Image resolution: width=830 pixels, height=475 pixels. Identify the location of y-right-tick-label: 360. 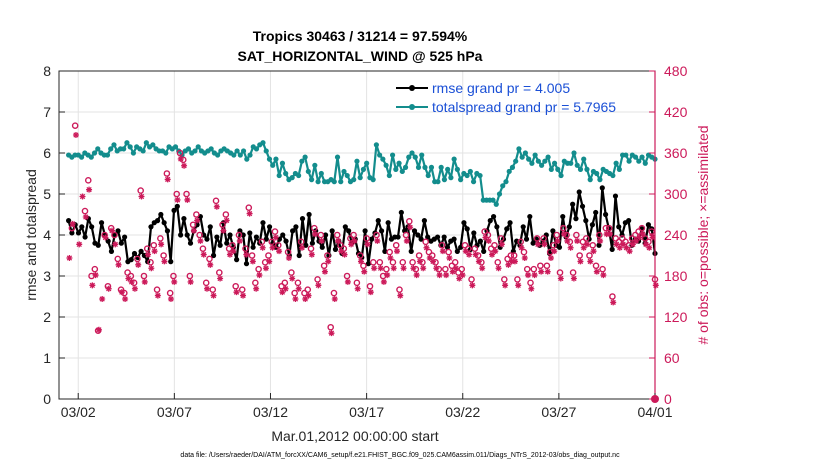
(676, 153).